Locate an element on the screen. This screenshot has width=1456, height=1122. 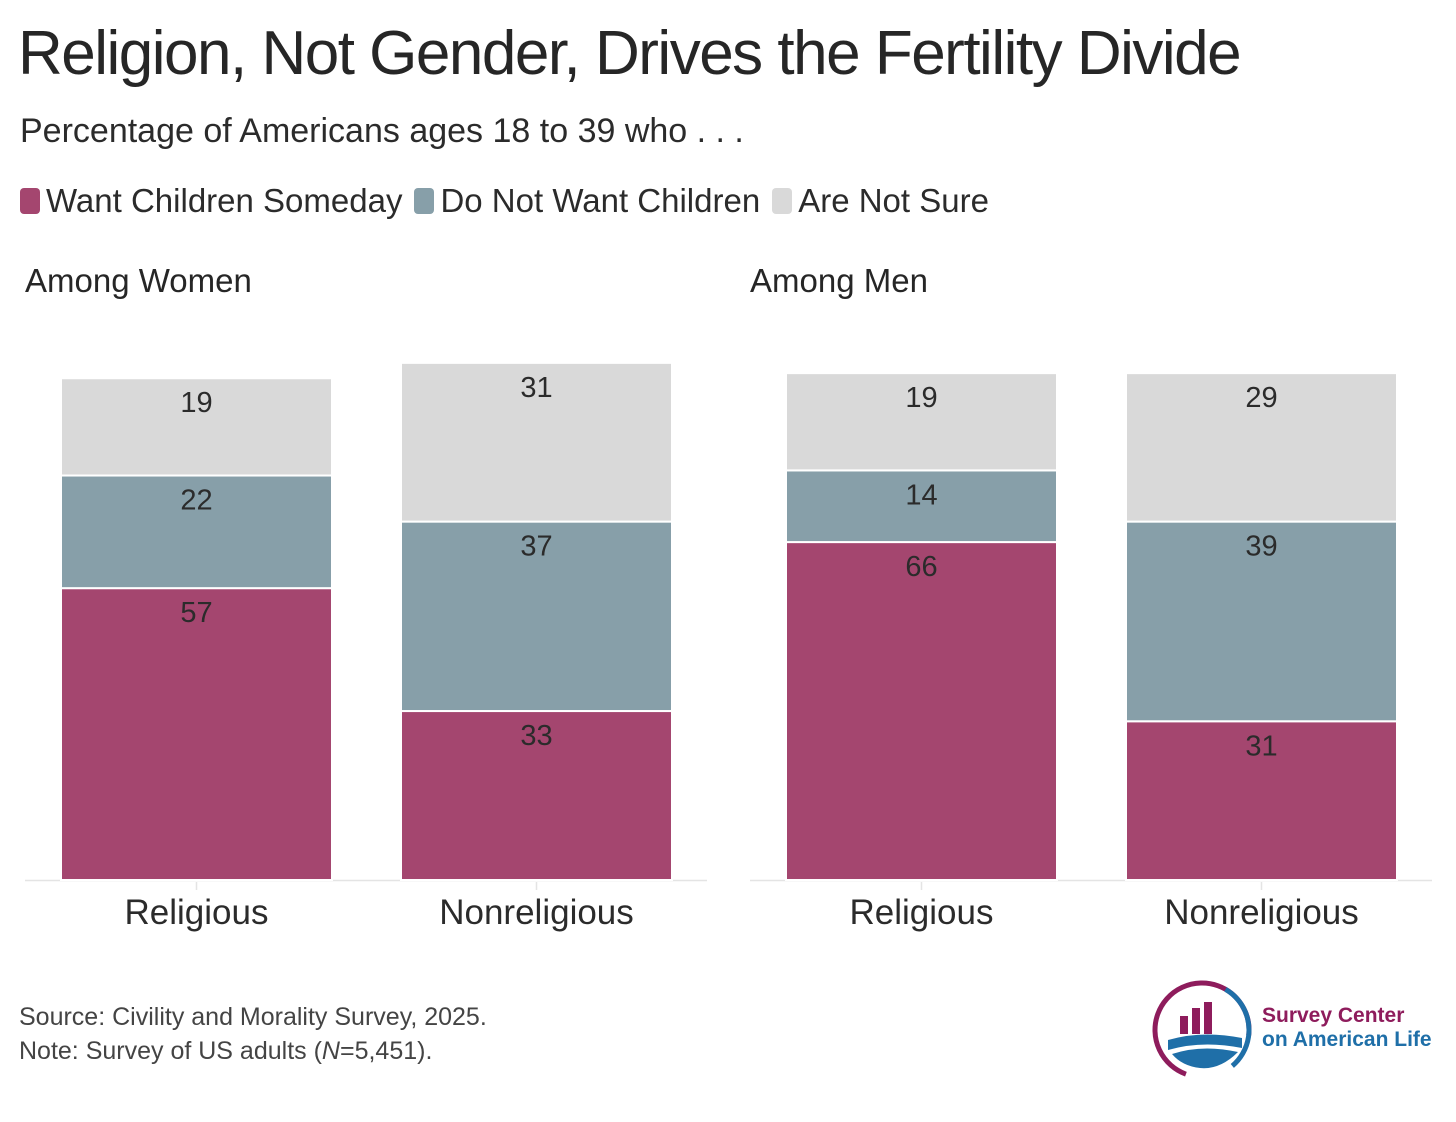
bar-segment-among-womennonreligious-want-children-someday is located at coordinates (536, 795).